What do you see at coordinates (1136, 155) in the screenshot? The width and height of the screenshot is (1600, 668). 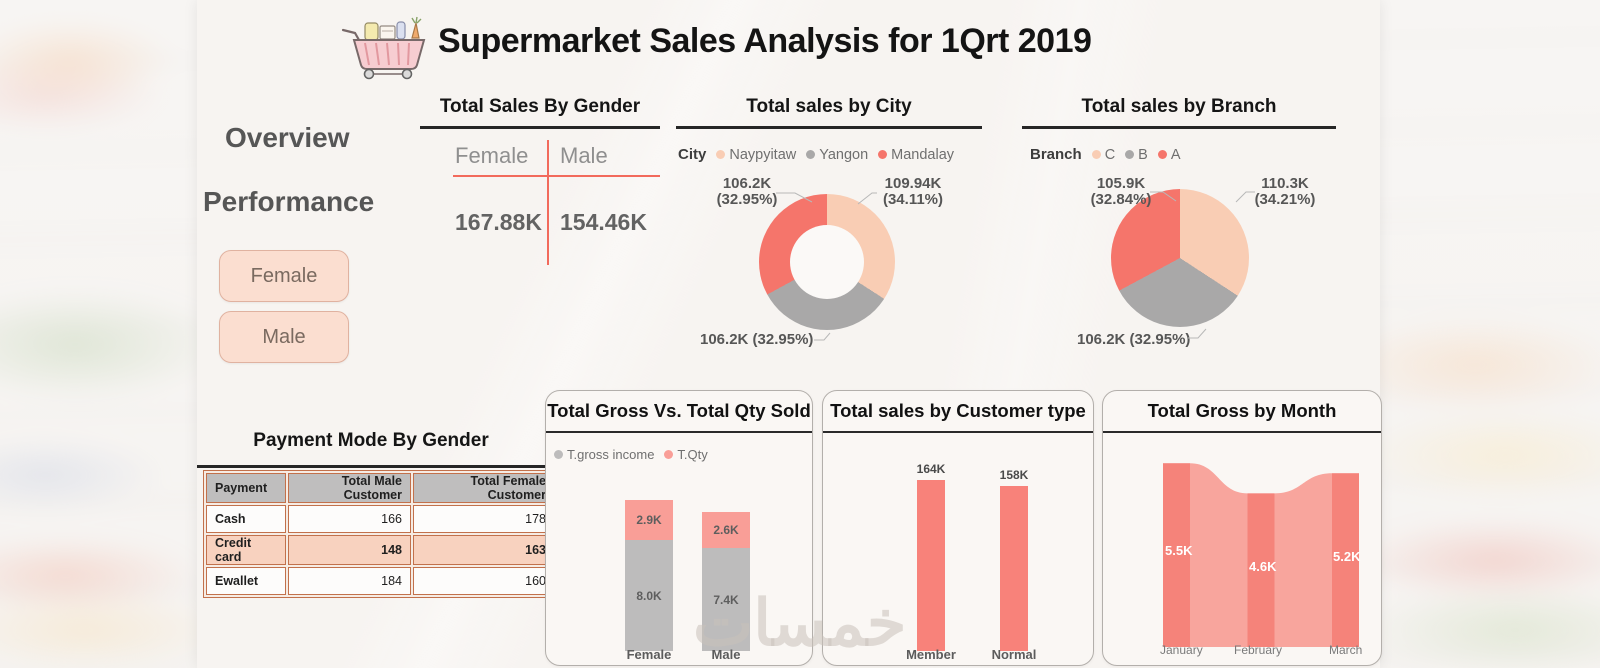 I see `legend-item-branch-b: B` at bounding box center [1136, 155].